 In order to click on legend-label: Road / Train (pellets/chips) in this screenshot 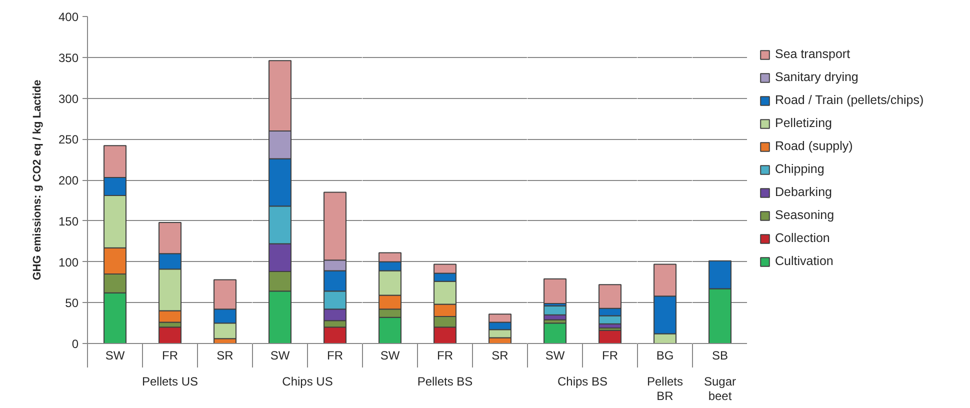, I will do `click(849, 100)`.